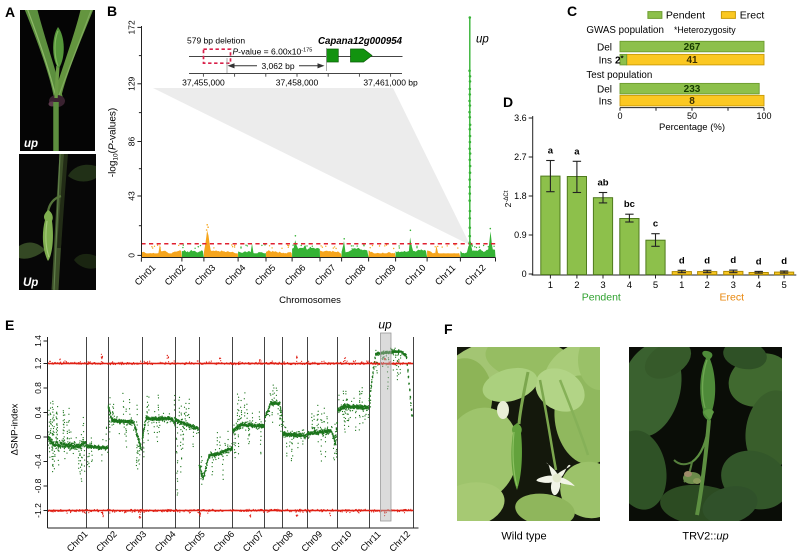 The height and width of the screenshot is (554, 800). What do you see at coordinates (520, 196) in the screenshot?
I see `svg-text: 1.8` at bounding box center [520, 196].